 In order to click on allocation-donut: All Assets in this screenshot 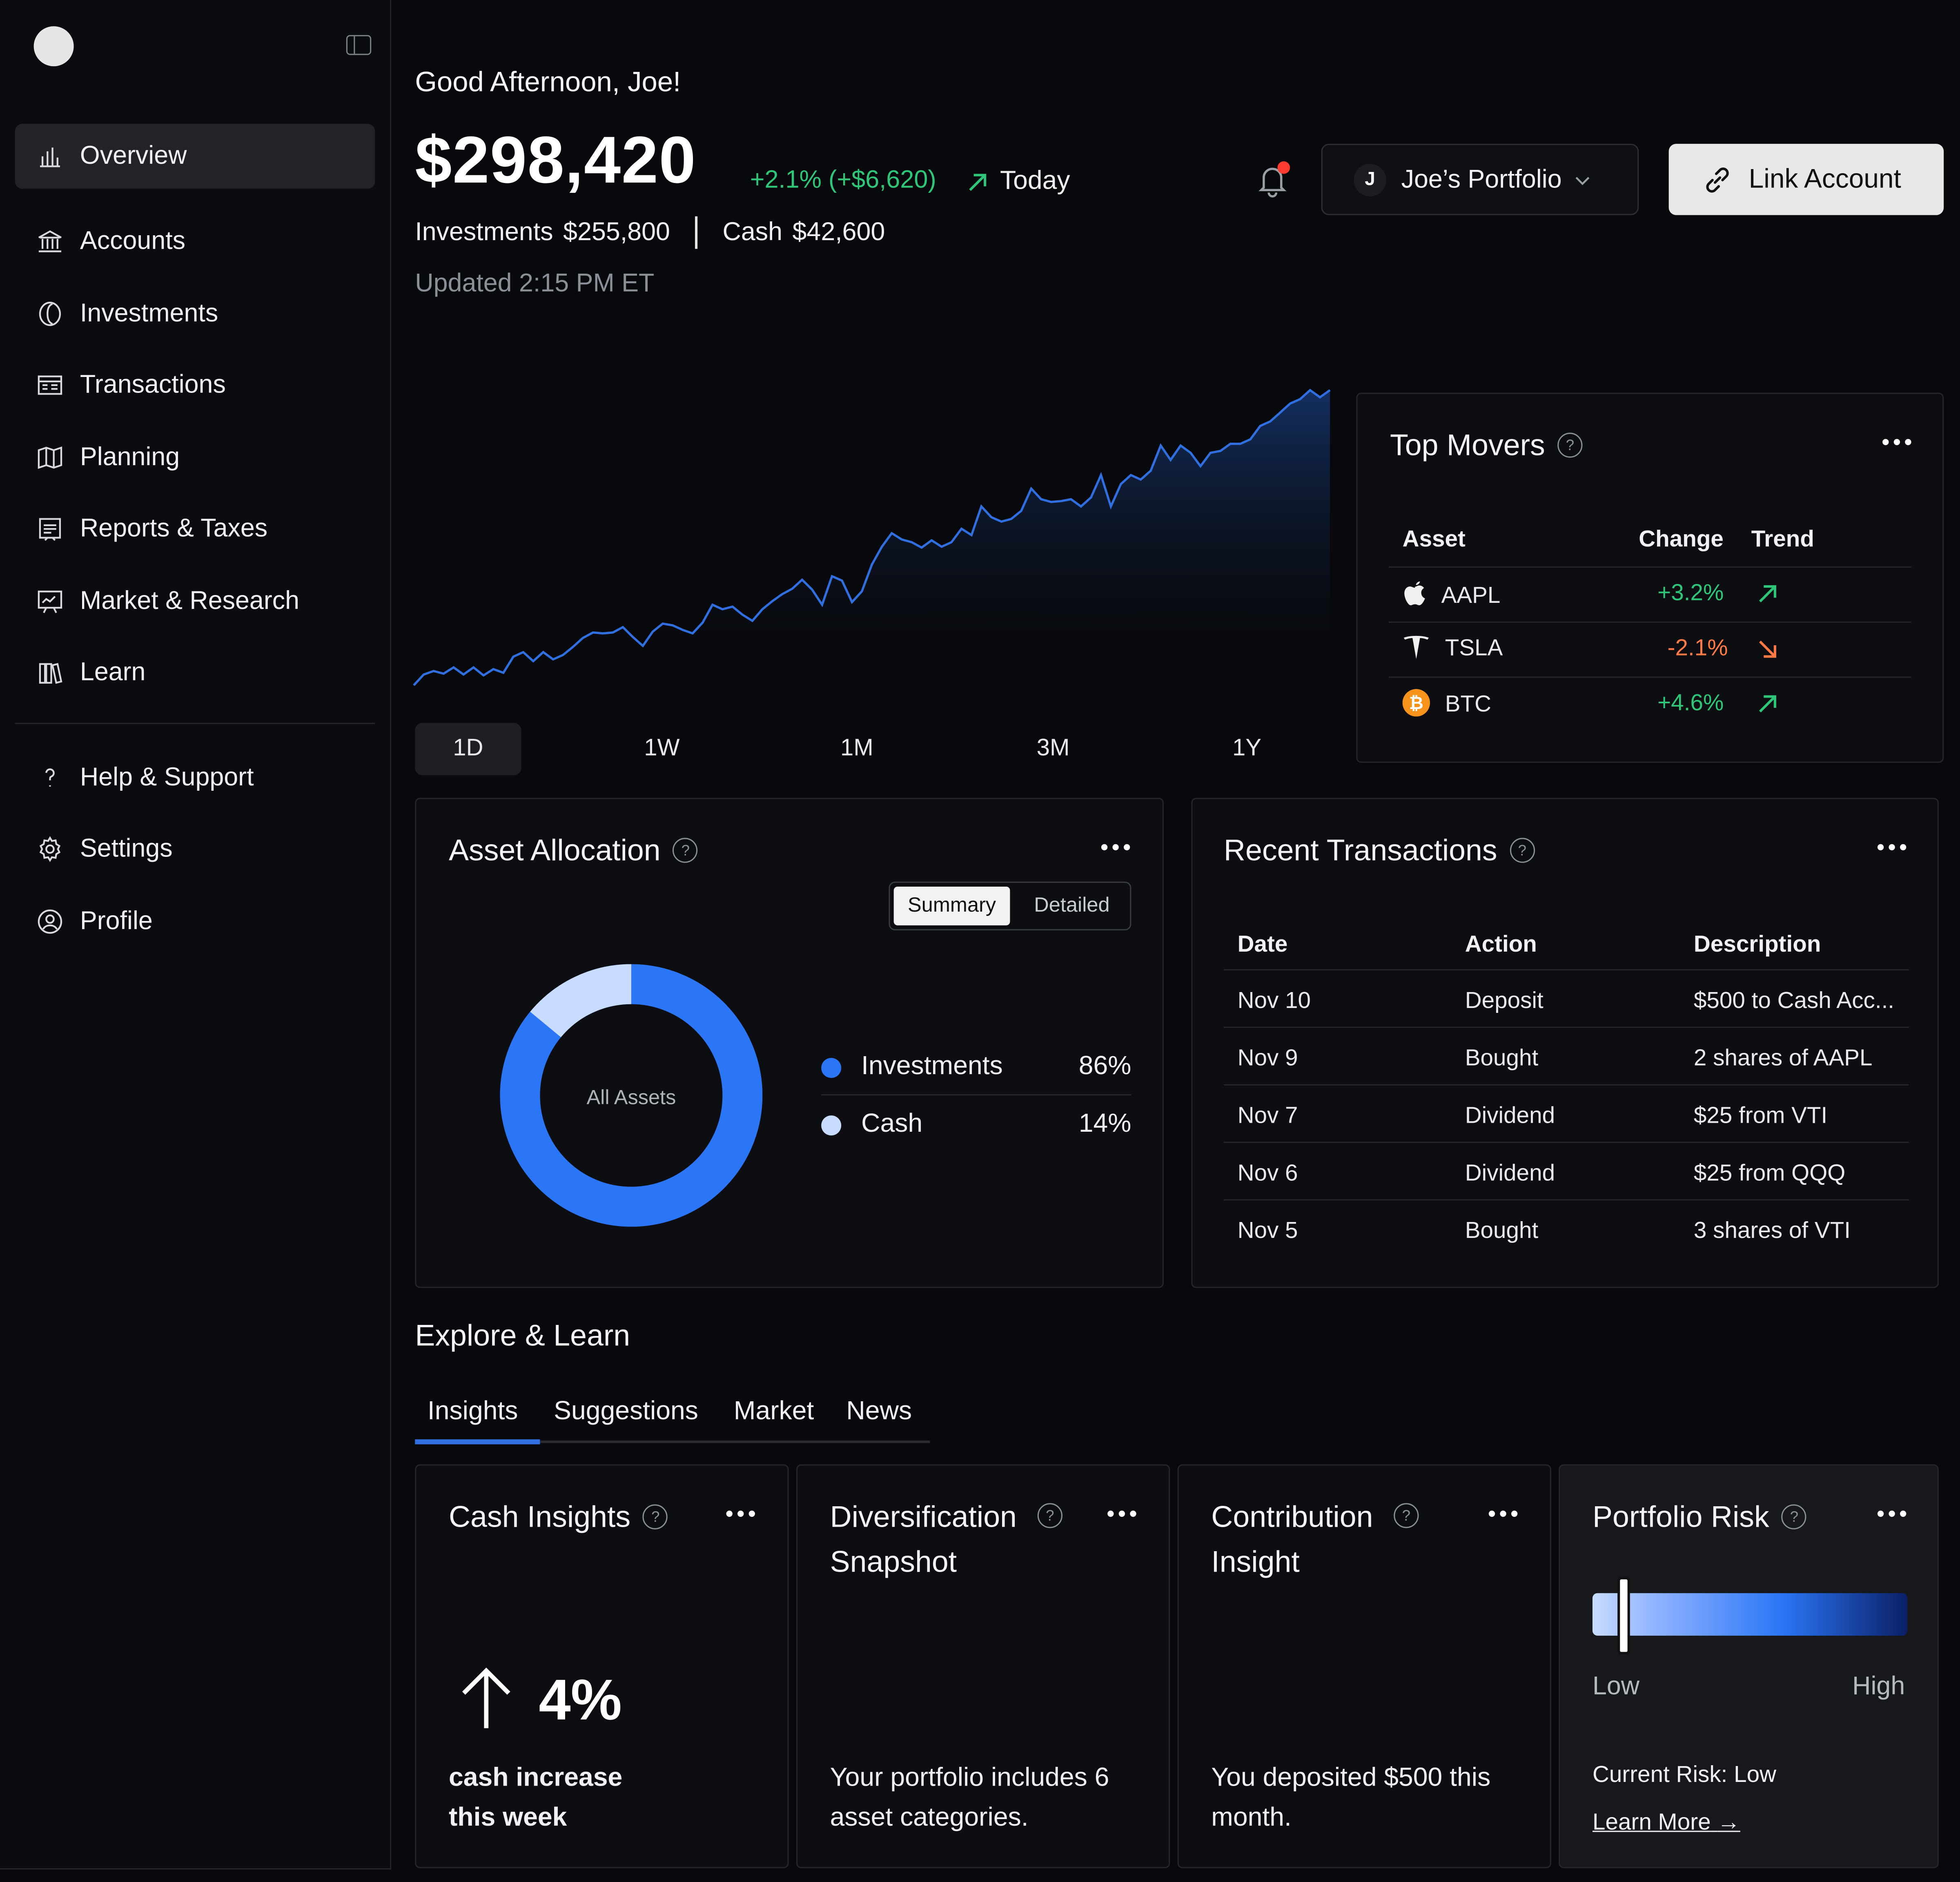, I will do `click(631, 1096)`.